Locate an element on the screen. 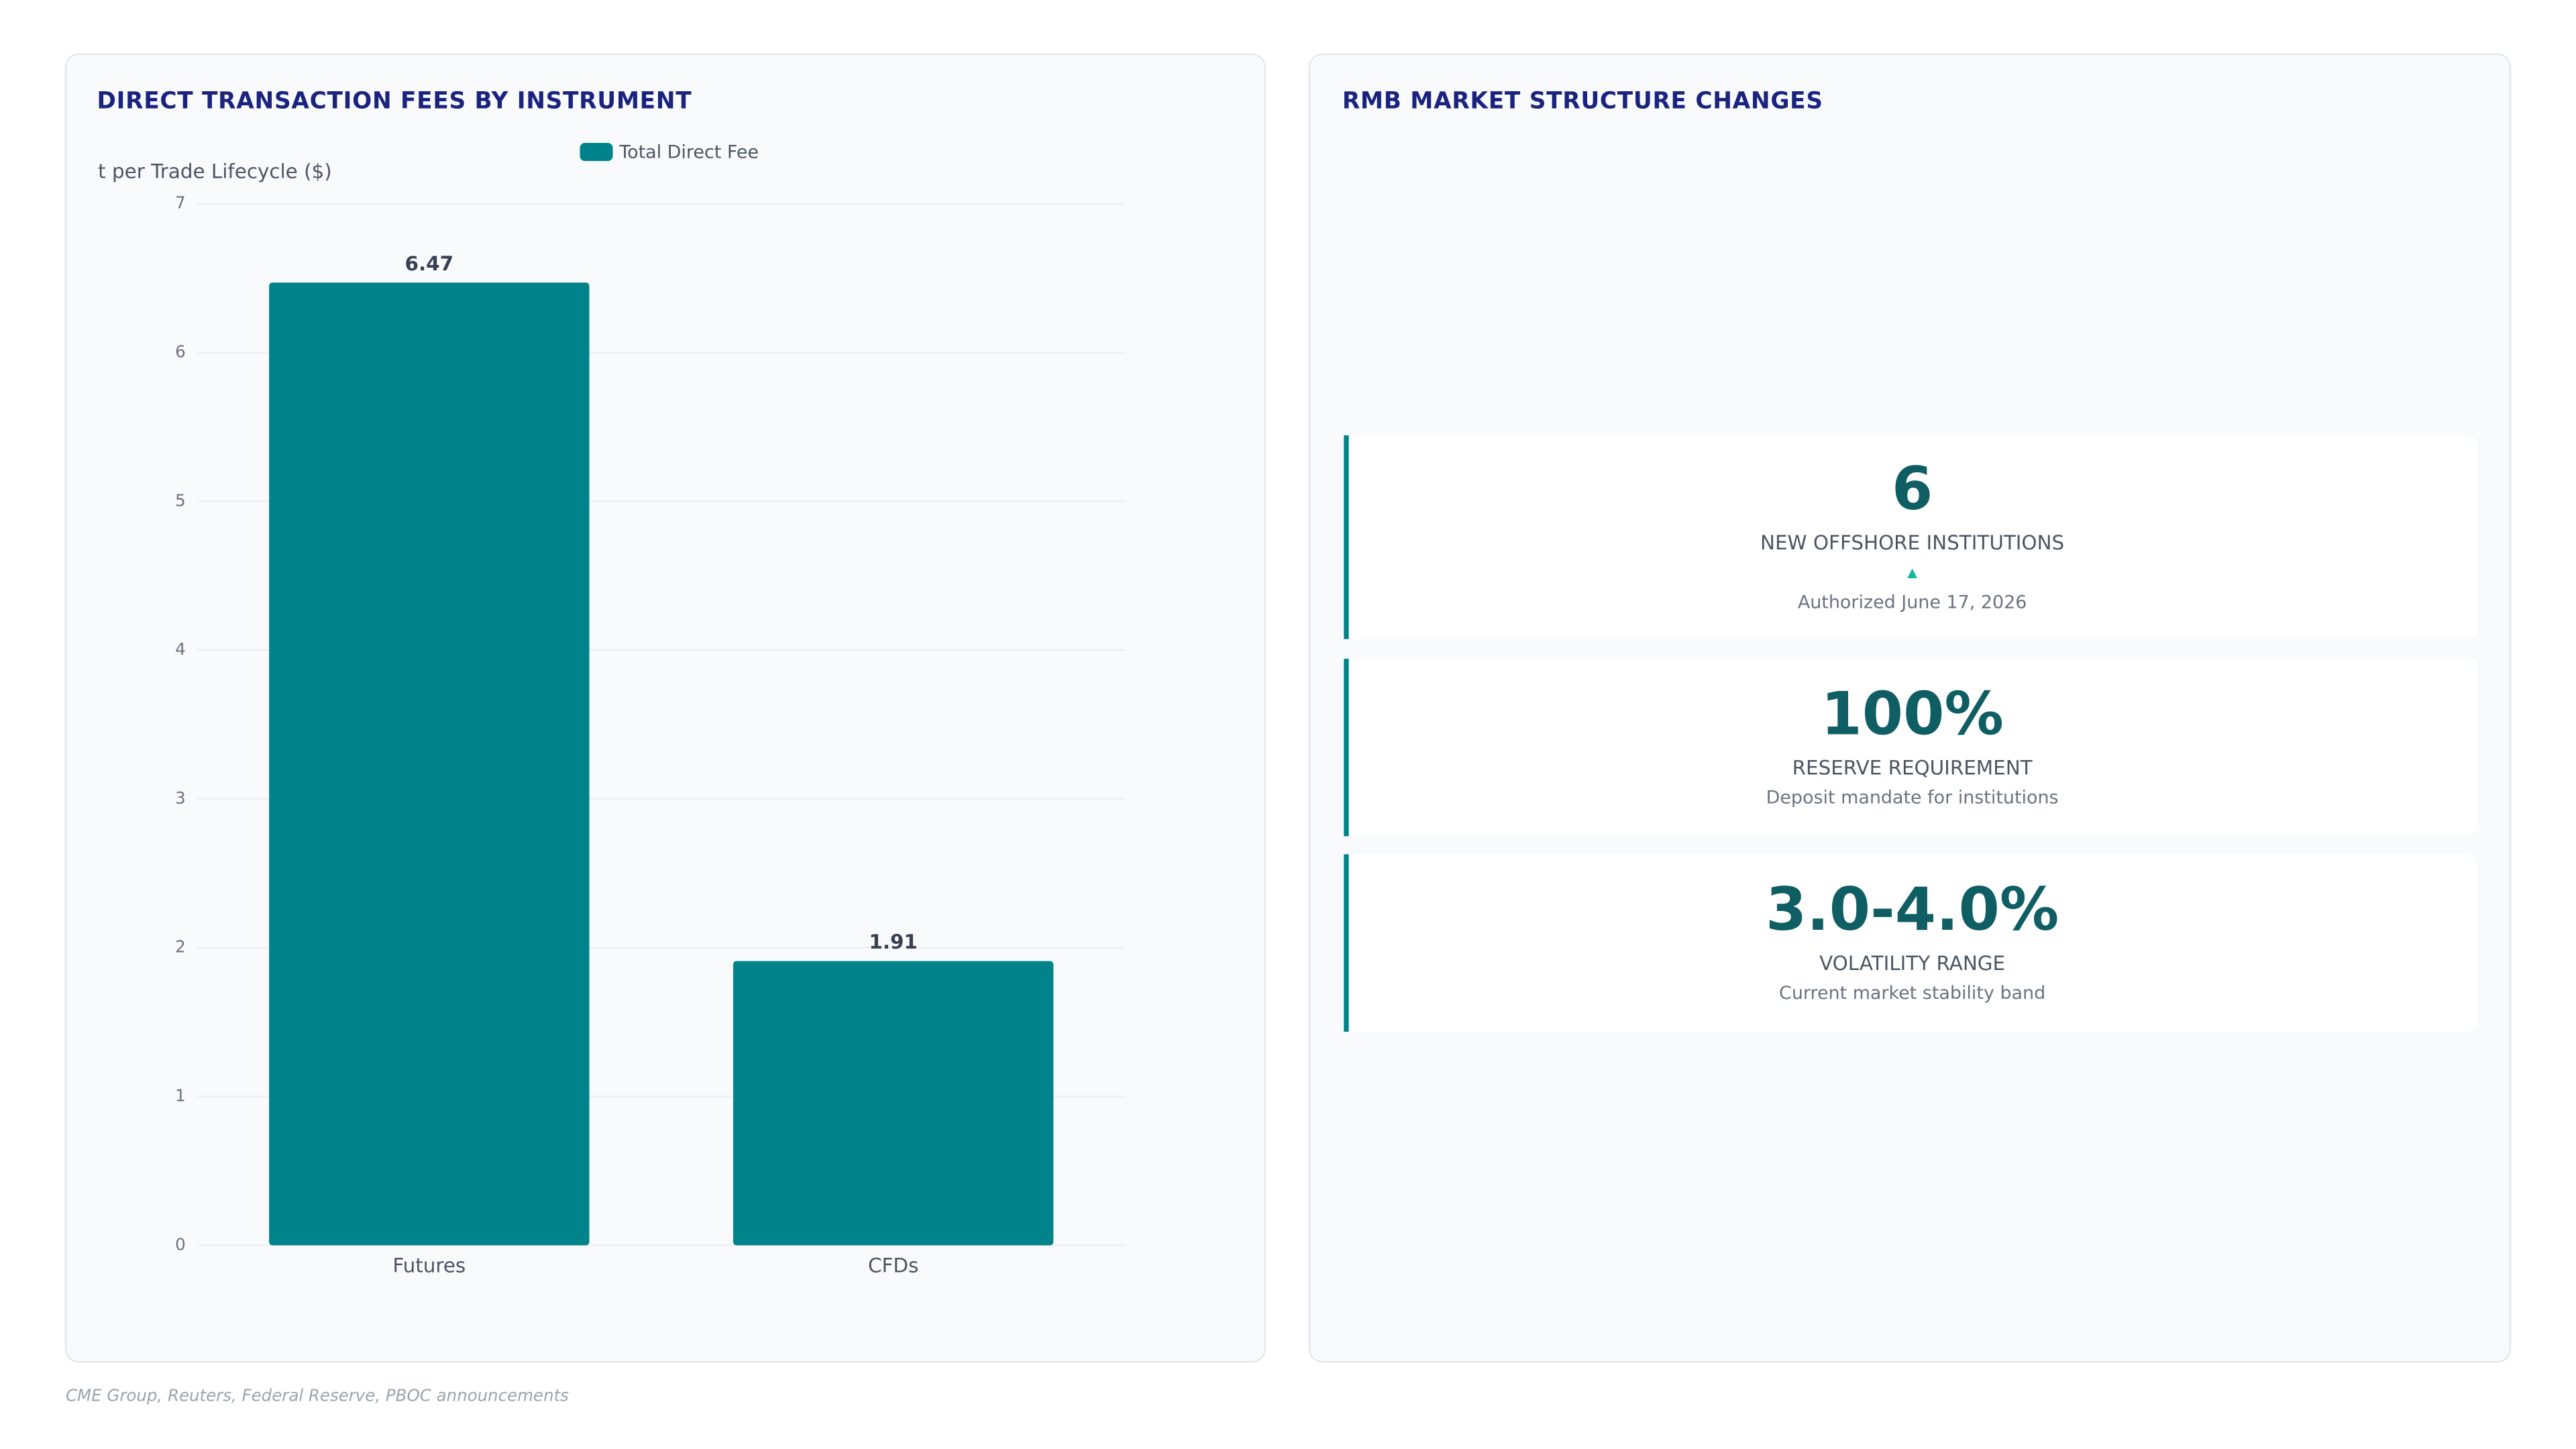  y-tick-label: 2 is located at coordinates (180, 947).